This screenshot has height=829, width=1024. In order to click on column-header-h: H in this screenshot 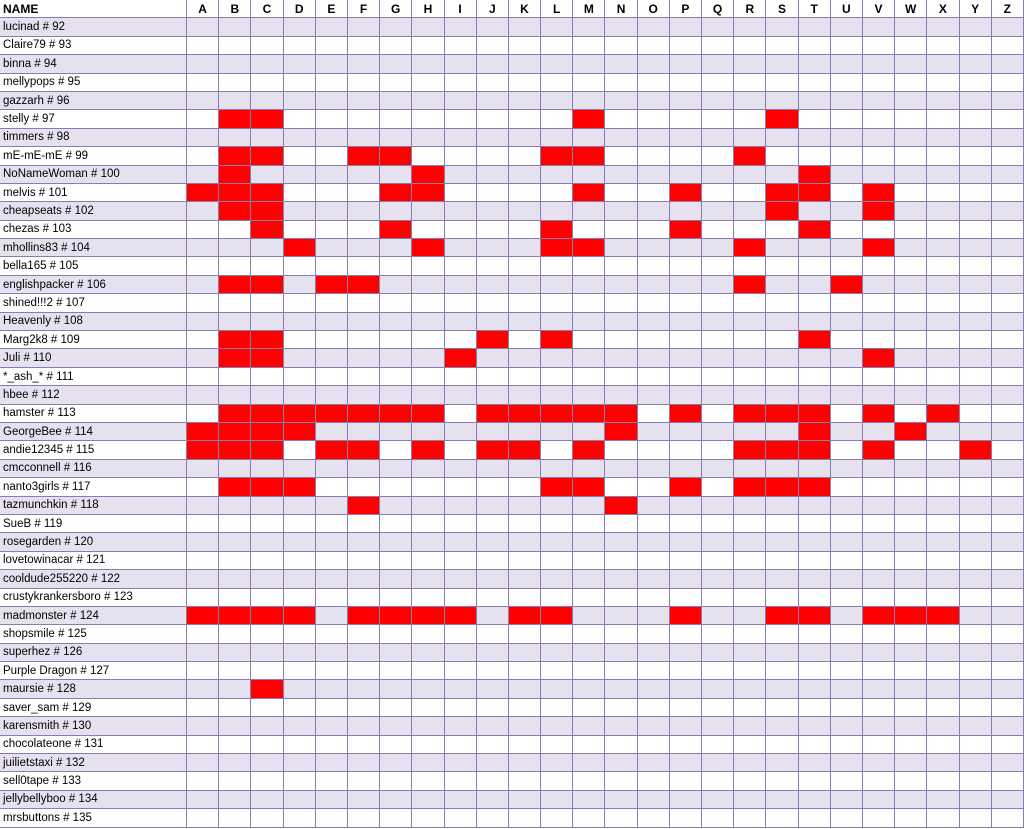, I will do `click(428, 9)`.